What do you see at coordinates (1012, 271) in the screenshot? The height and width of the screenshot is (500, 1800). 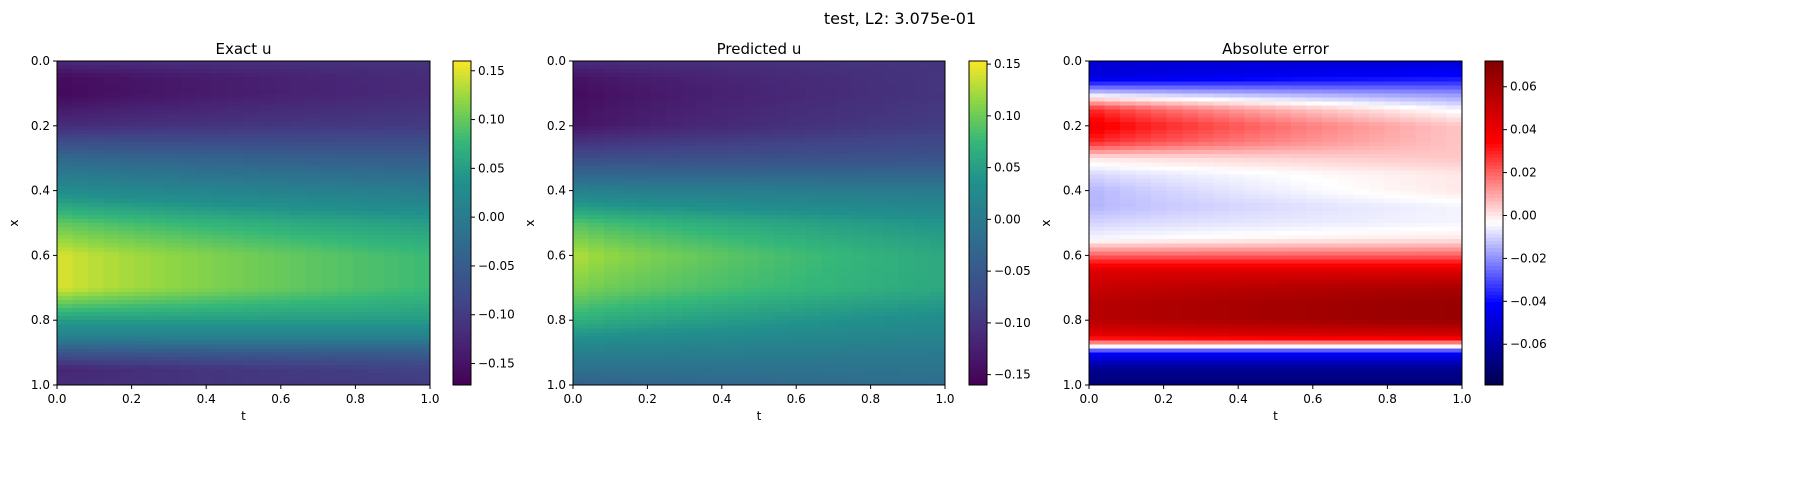 I see `colorbar-tick-label: −0.05` at bounding box center [1012, 271].